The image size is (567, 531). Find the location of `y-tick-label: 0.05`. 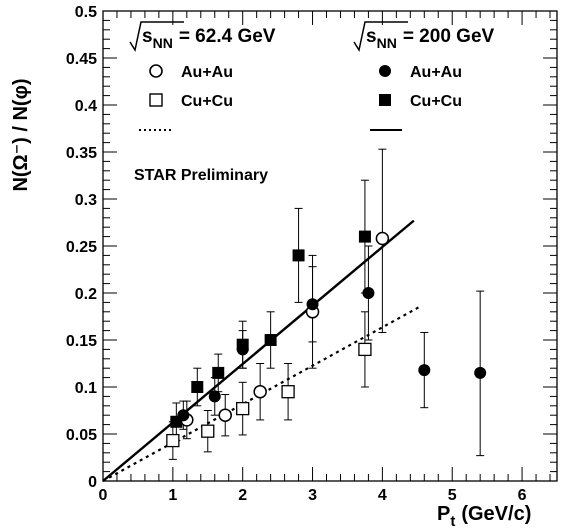

y-tick-label: 0.05 is located at coordinates (81, 435).